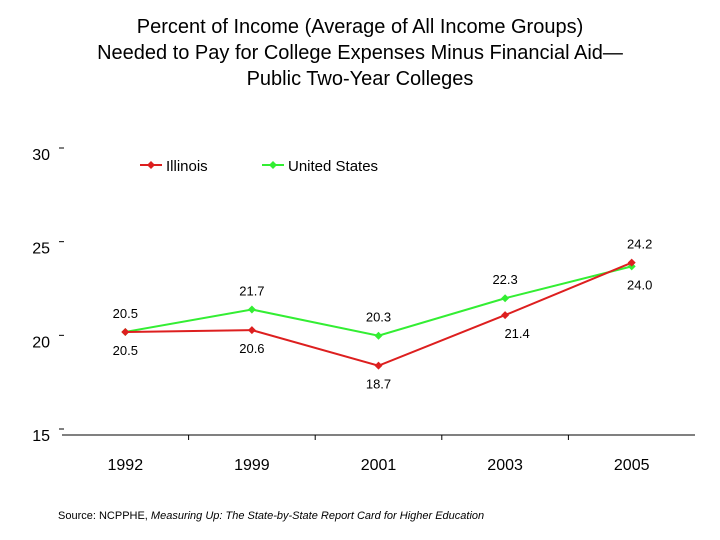 The image size is (720, 540). I want to click on x-tick-label: 1992, so click(126, 465).